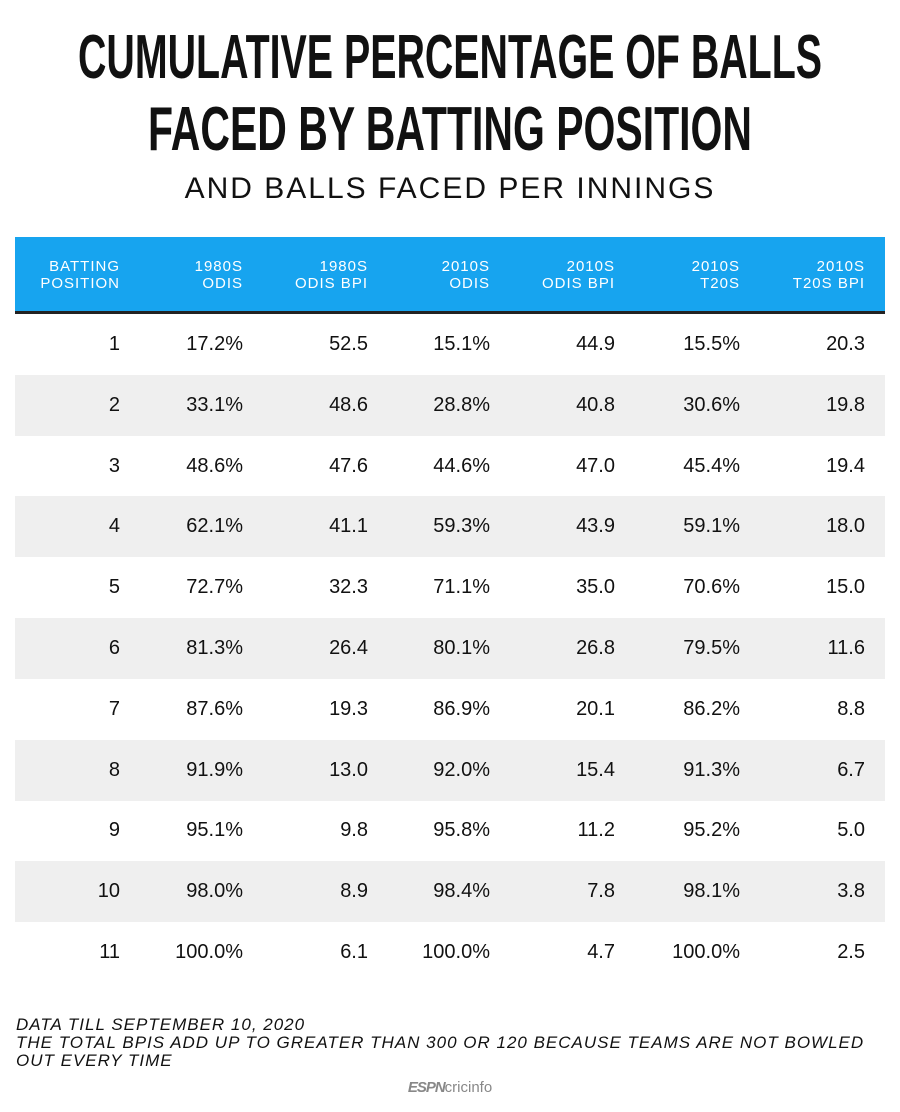 Image resolution: width=900 pixels, height=1112 pixels. I want to click on table-cell: 47.6, so click(348, 465).